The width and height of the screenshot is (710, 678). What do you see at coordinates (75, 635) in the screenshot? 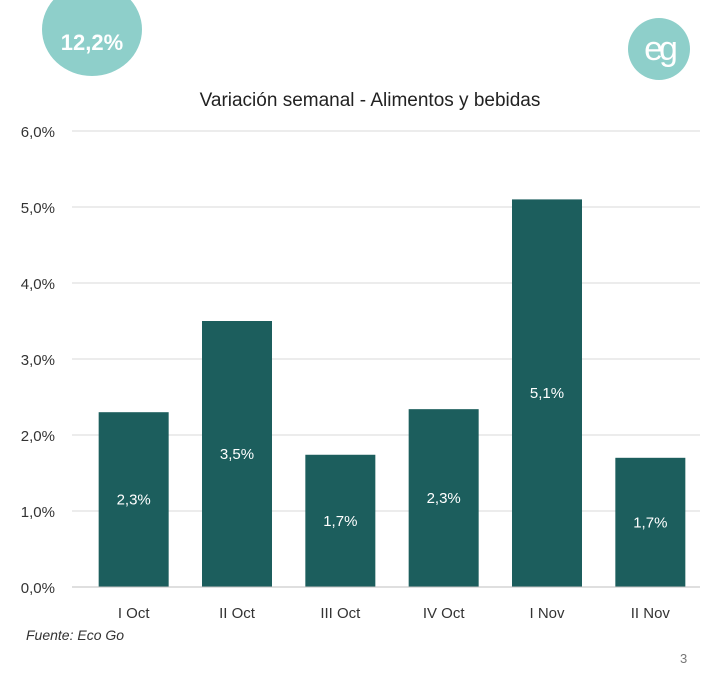
I see `source-note: Fuente: Eco Go` at bounding box center [75, 635].